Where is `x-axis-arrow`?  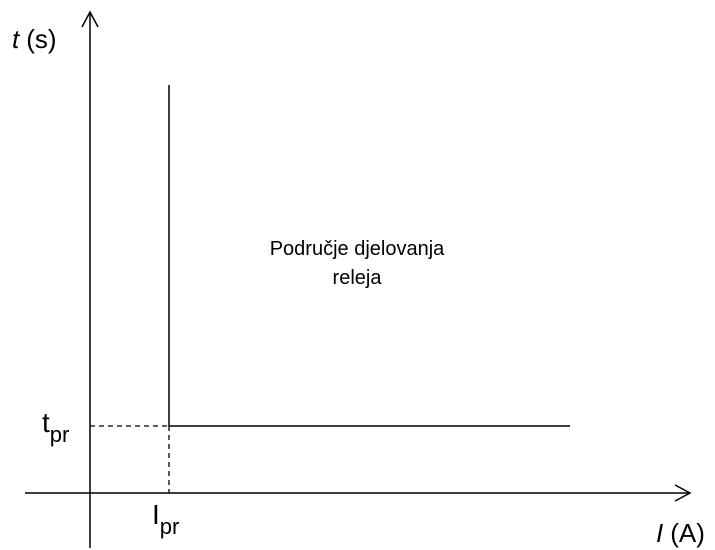 x-axis-arrow is located at coordinates (683, 493).